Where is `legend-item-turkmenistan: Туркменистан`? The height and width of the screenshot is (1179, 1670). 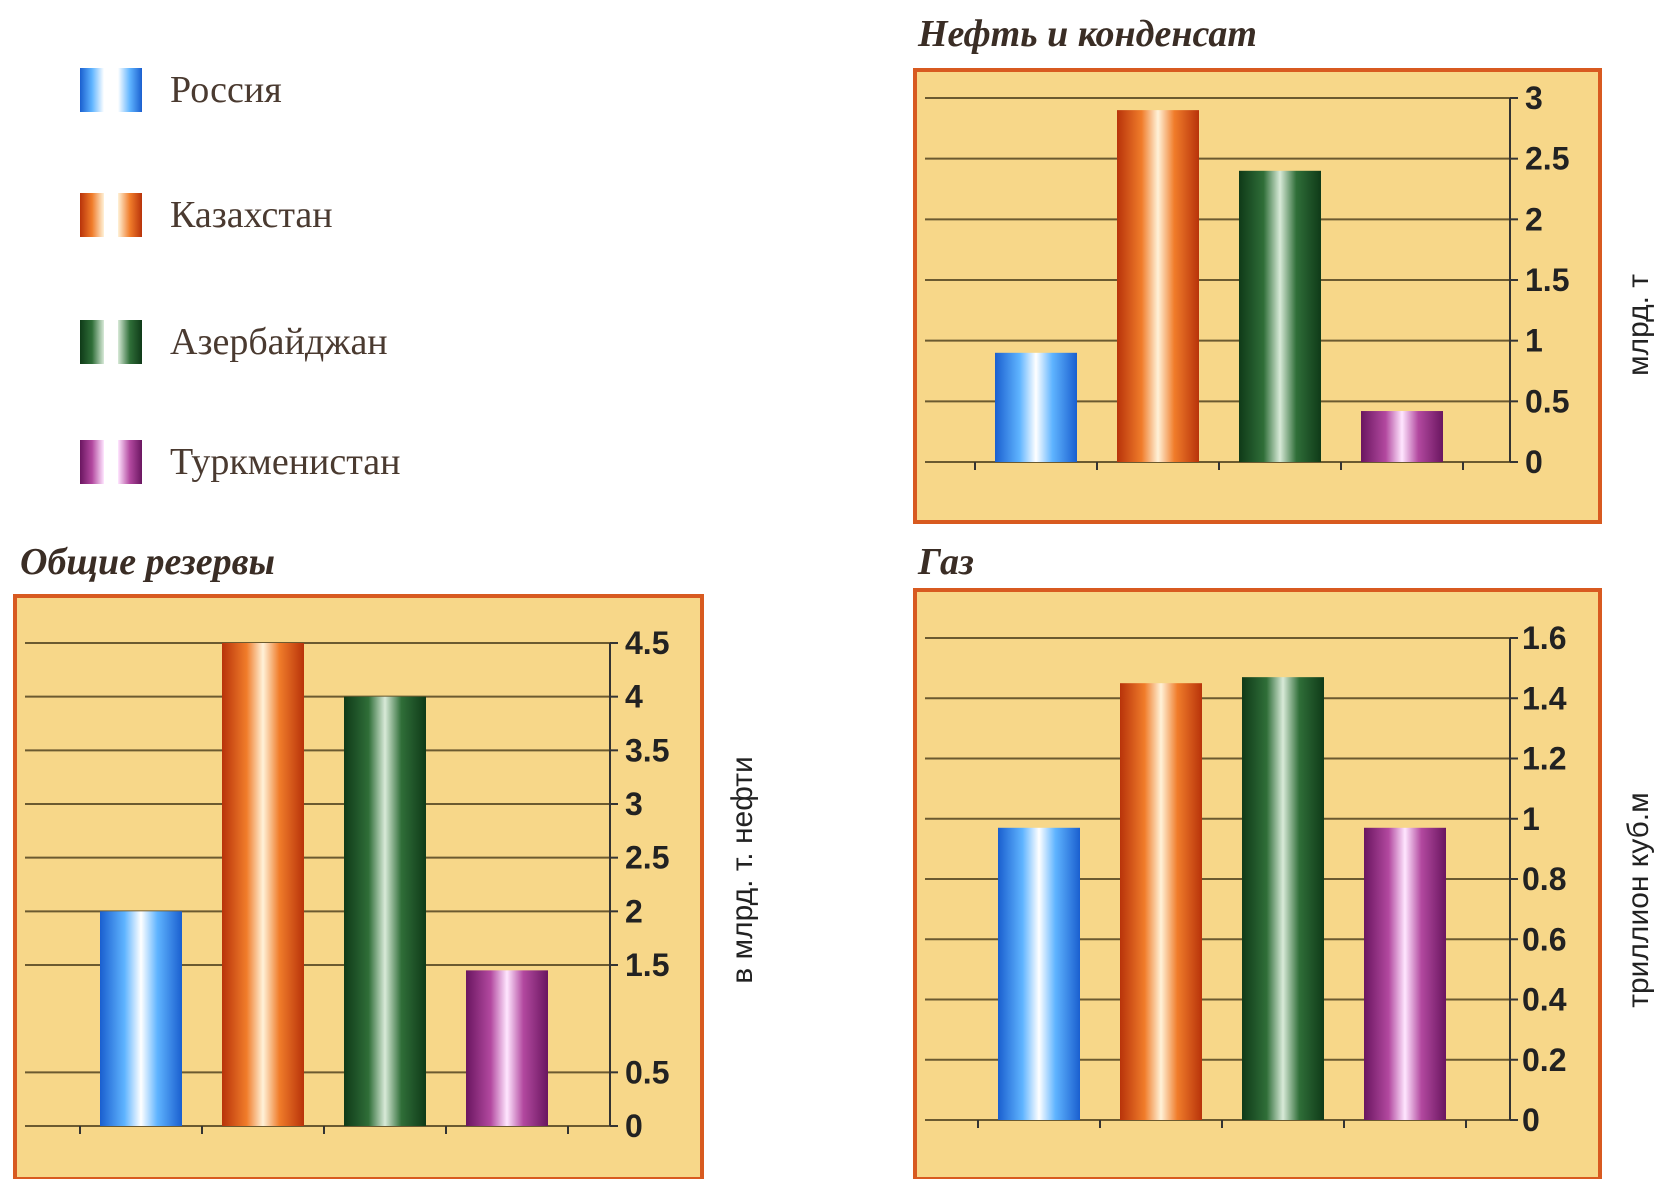
legend-item-turkmenistan: Туркменистан is located at coordinates (240, 462).